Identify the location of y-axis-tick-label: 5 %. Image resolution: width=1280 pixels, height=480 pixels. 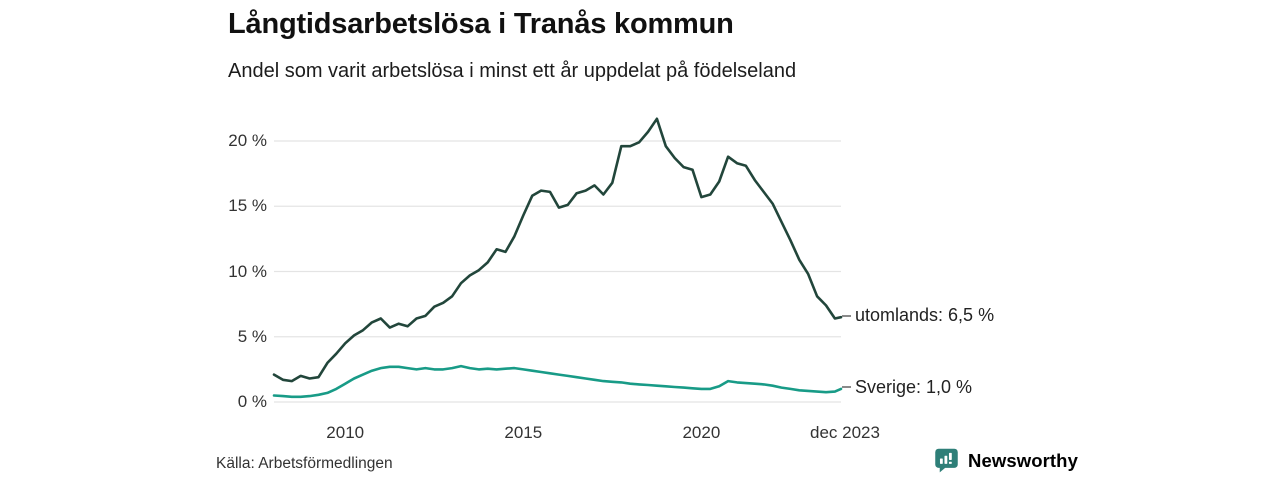
(252, 336).